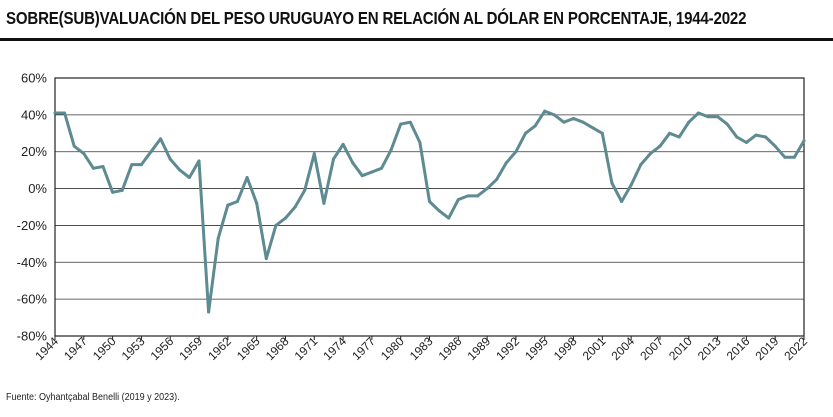 Image resolution: width=833 pixels, height=417 pixels. Describe the element at coordinates (162, 348) in the screenshot. I see `x-tick-label: 1956` at that location.